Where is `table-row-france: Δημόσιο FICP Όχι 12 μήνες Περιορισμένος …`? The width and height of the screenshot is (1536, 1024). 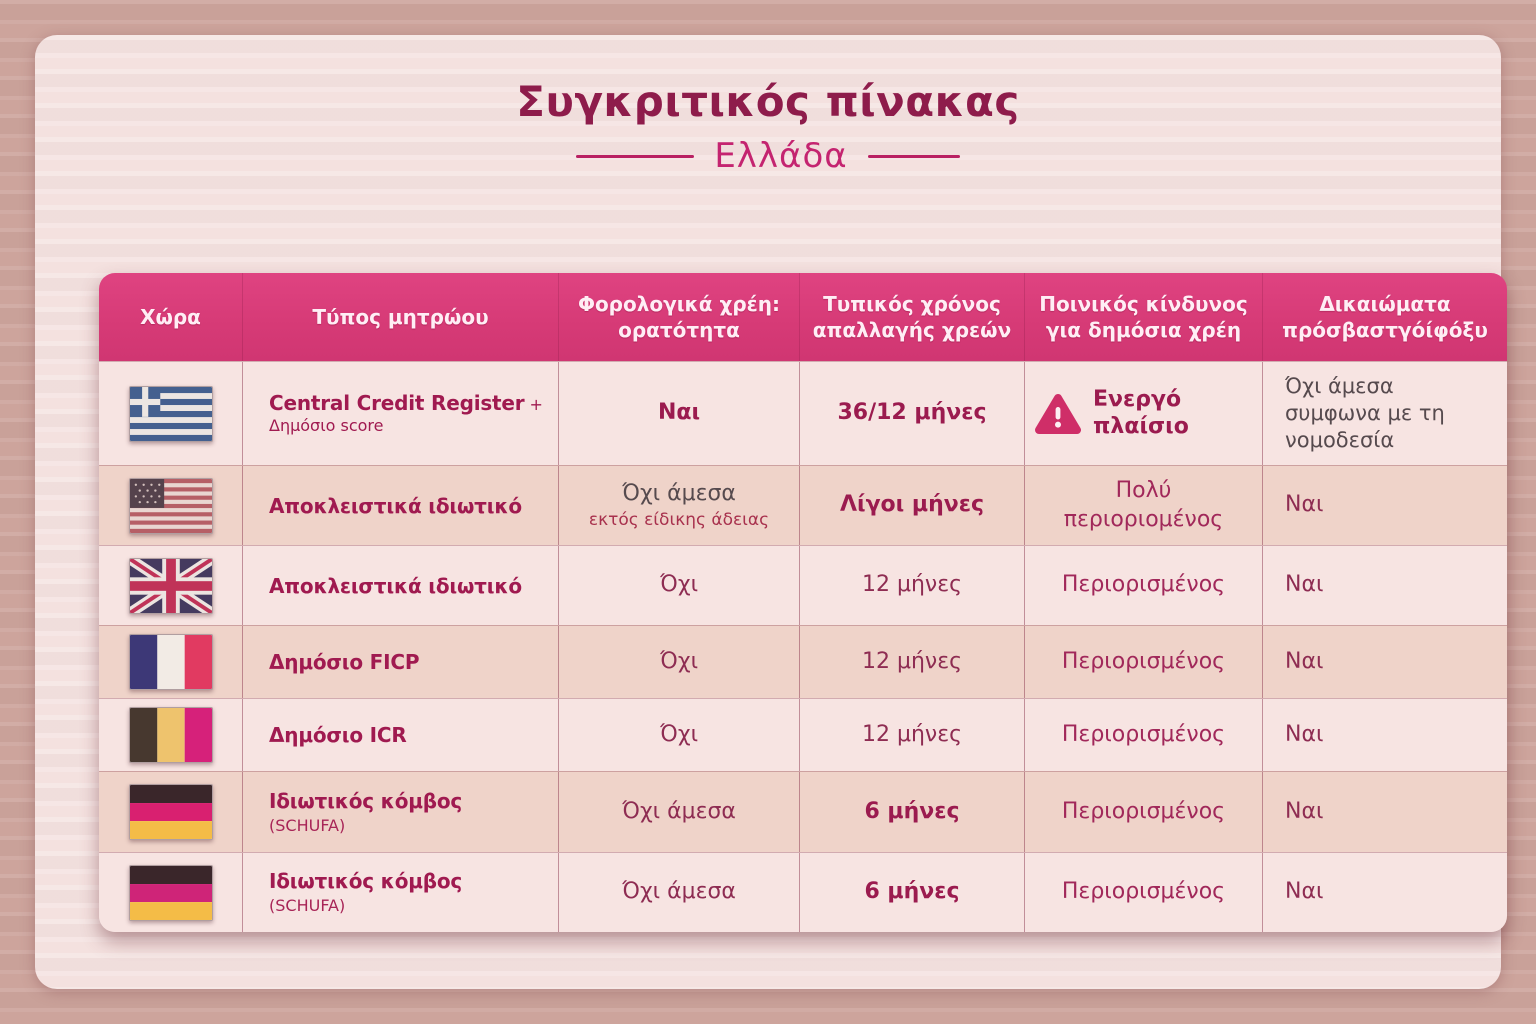 table-row-france: Δημόσιο FICP Όχι 12 μήνες Περιορισμένος … is located at coordinates (803, 661).